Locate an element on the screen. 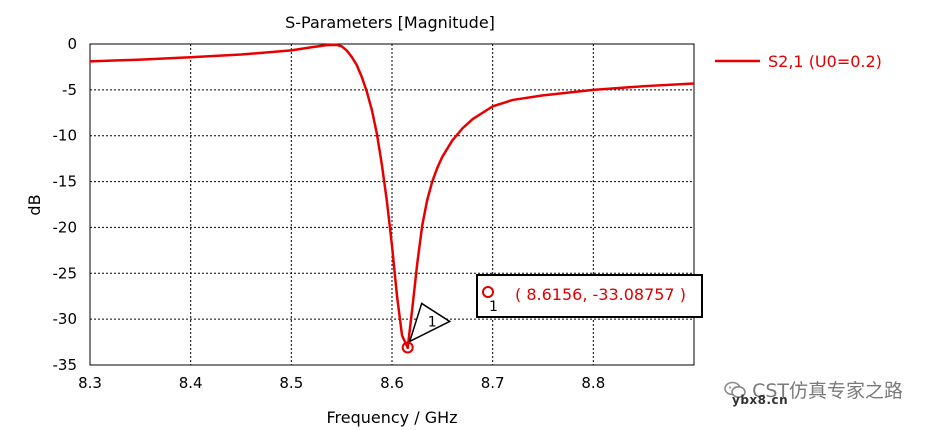  marker-point is located at coordinates (407, 347).